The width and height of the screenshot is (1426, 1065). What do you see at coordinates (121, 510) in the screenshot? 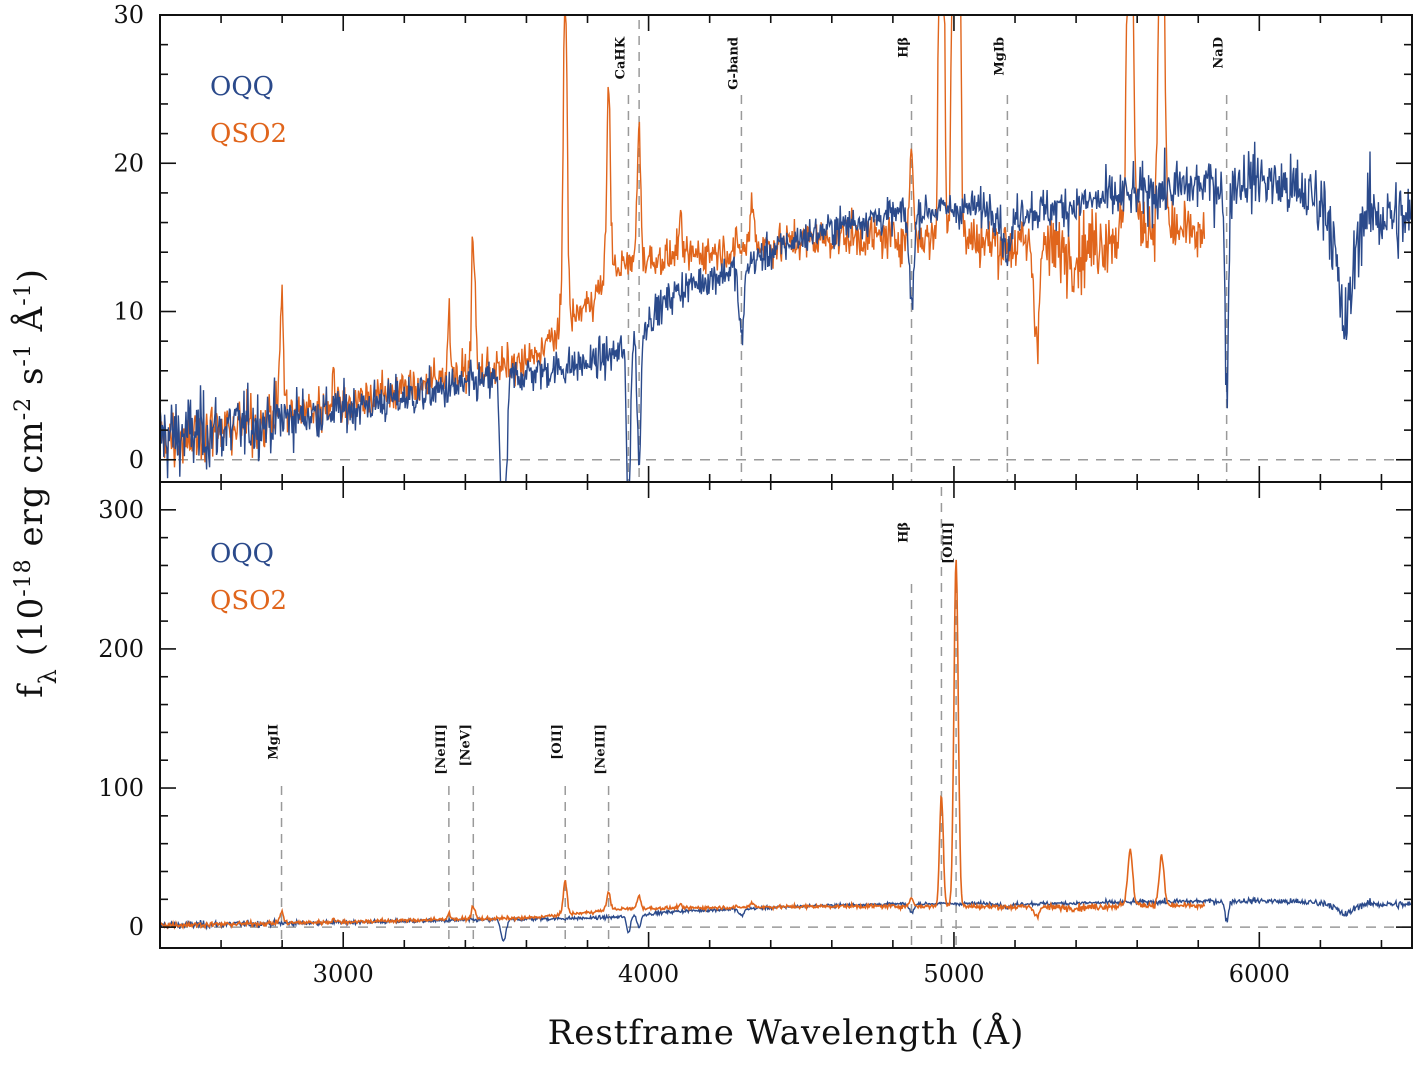
I see `y-tick-label: 300` at bounding box center [121, 510].